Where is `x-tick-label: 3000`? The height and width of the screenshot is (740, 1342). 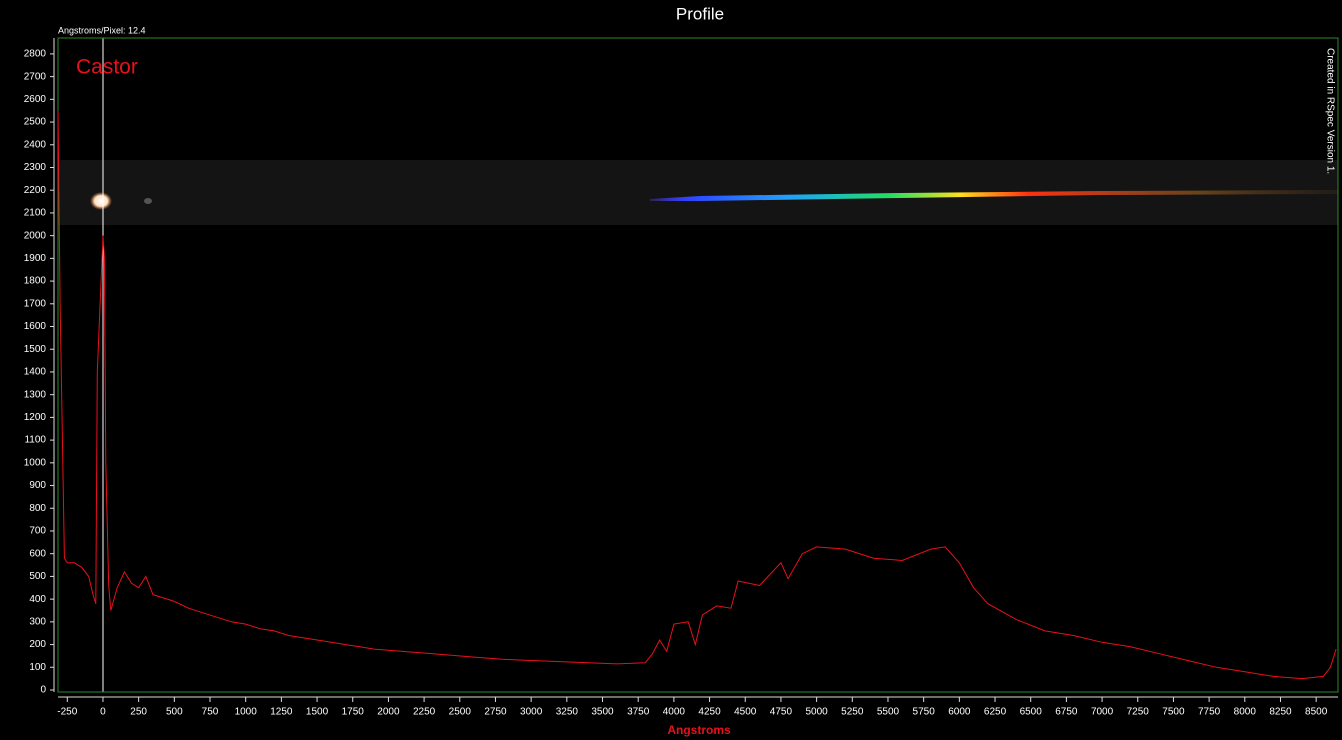 x-tick-label: 3000 is located at coordinates (531, 712).